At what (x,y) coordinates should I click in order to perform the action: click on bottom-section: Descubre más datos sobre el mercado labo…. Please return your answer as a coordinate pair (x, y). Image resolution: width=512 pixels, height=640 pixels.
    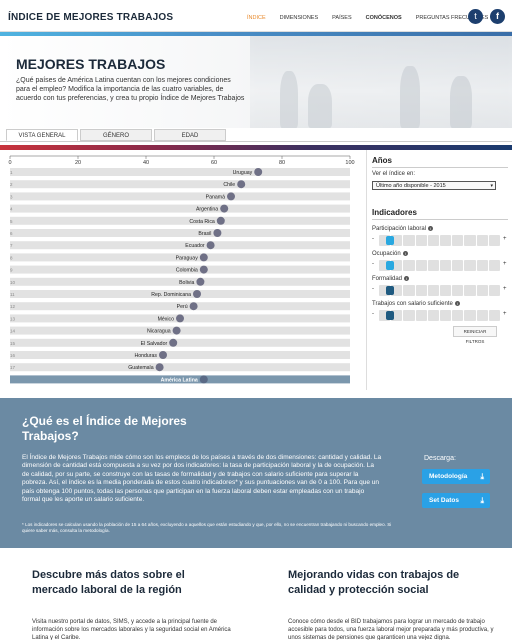
    Looking at the image, I should click on (256, 594).